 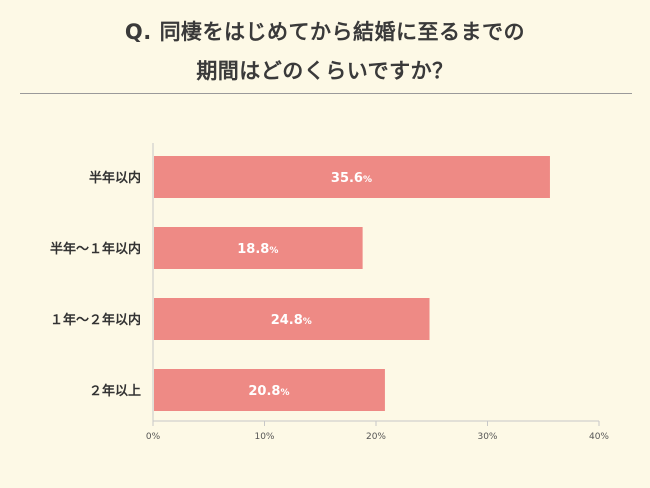 I want to click on x-tick-label: 30%, so click(x=487, y=437).